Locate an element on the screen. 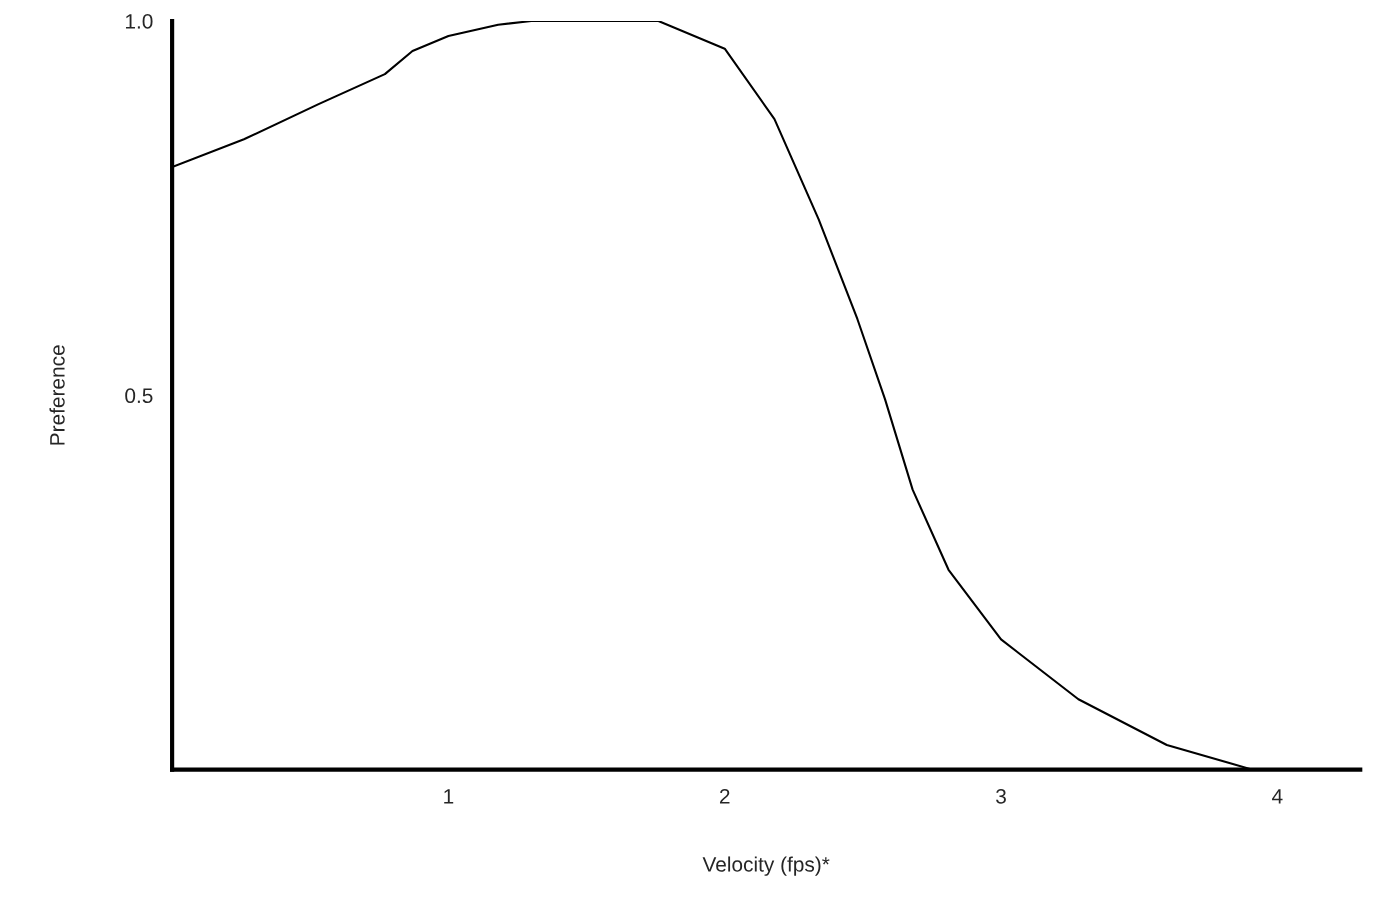  y-axis-title: Preference is located at coordinates (57, 395).